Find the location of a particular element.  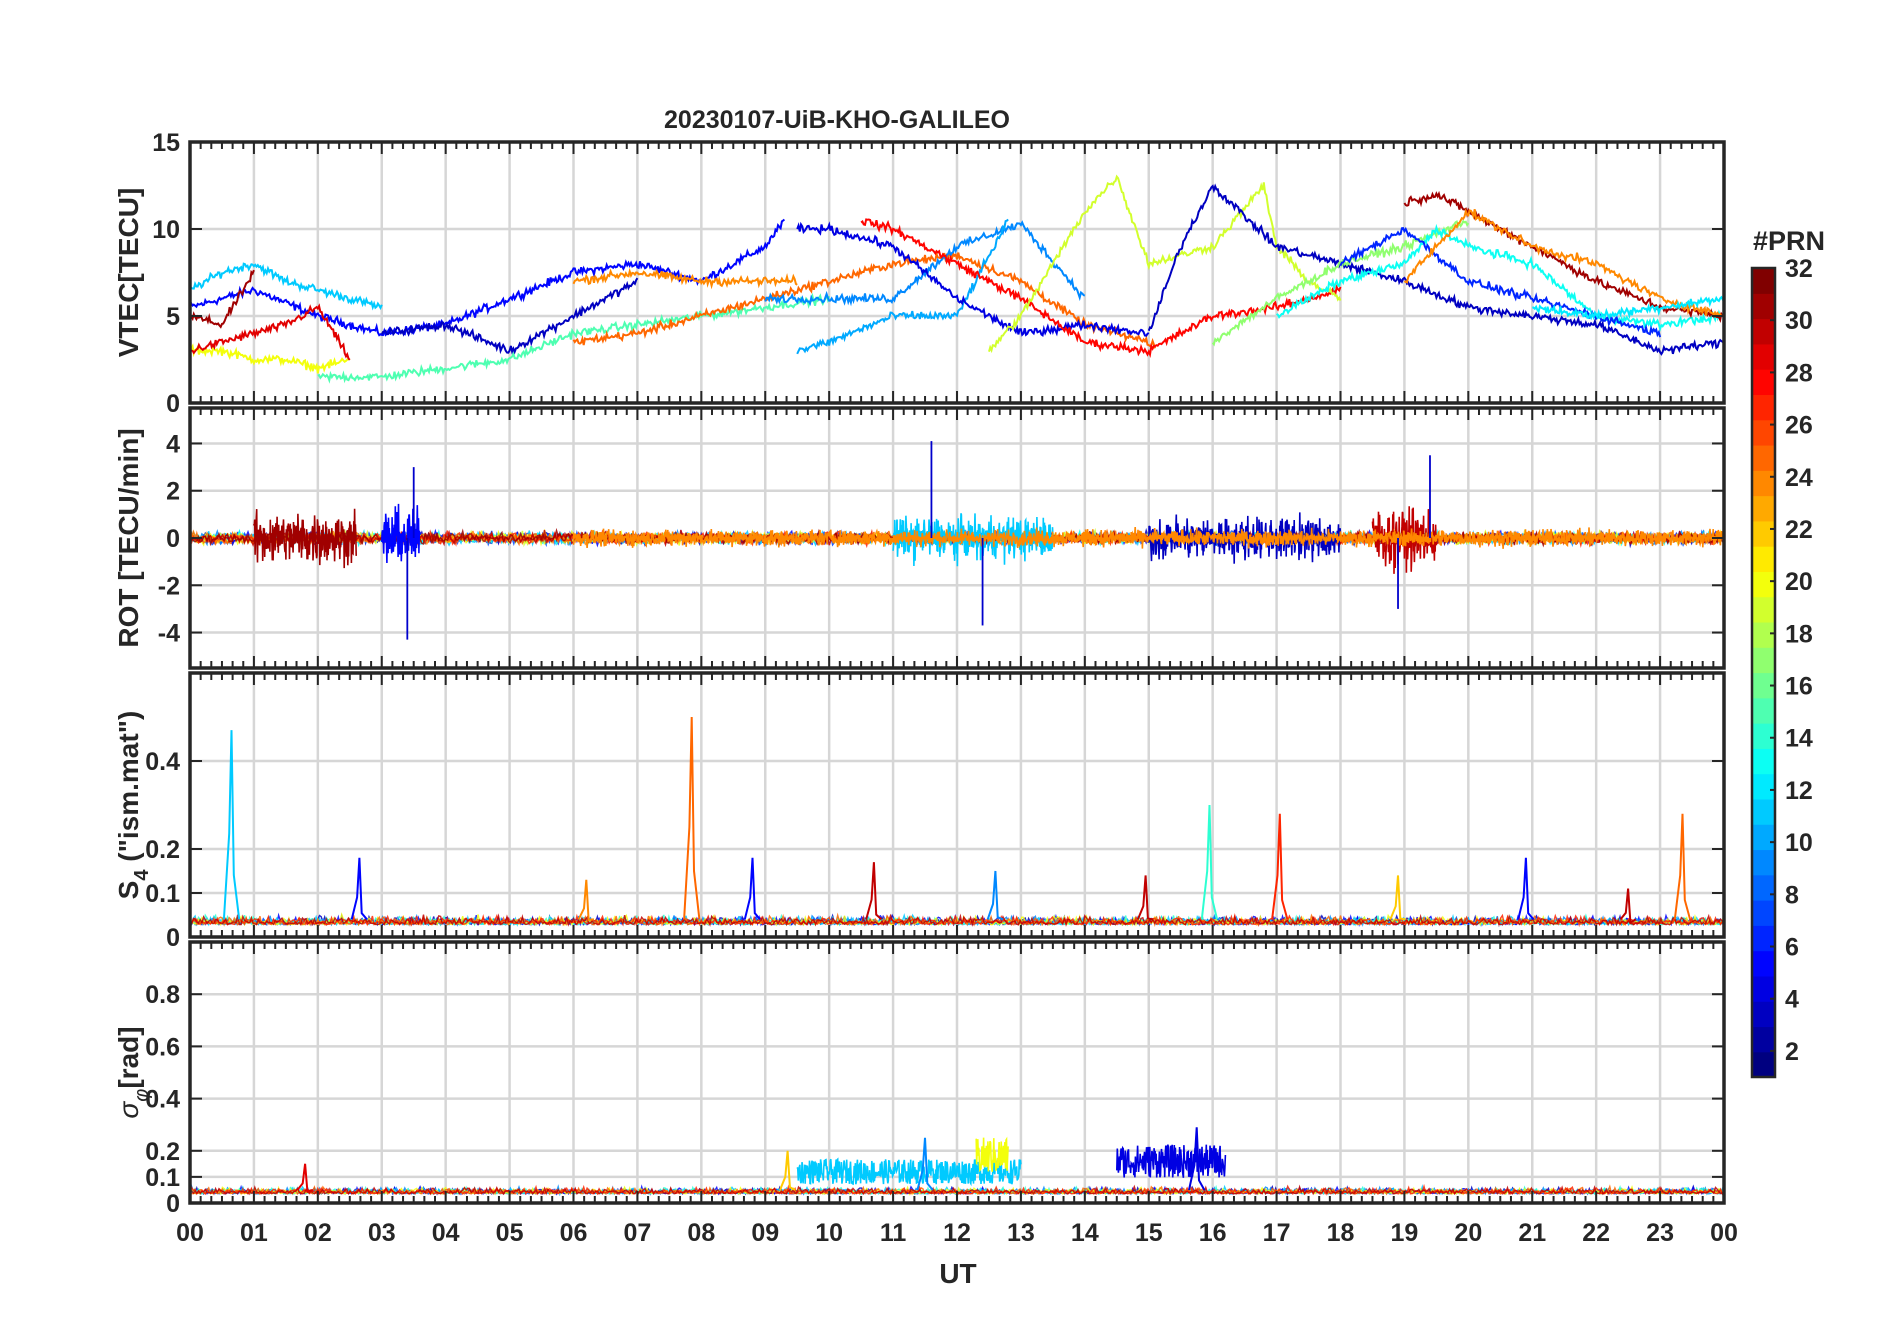

x-tick-label: 08 is located at coordinates (701, 1233).